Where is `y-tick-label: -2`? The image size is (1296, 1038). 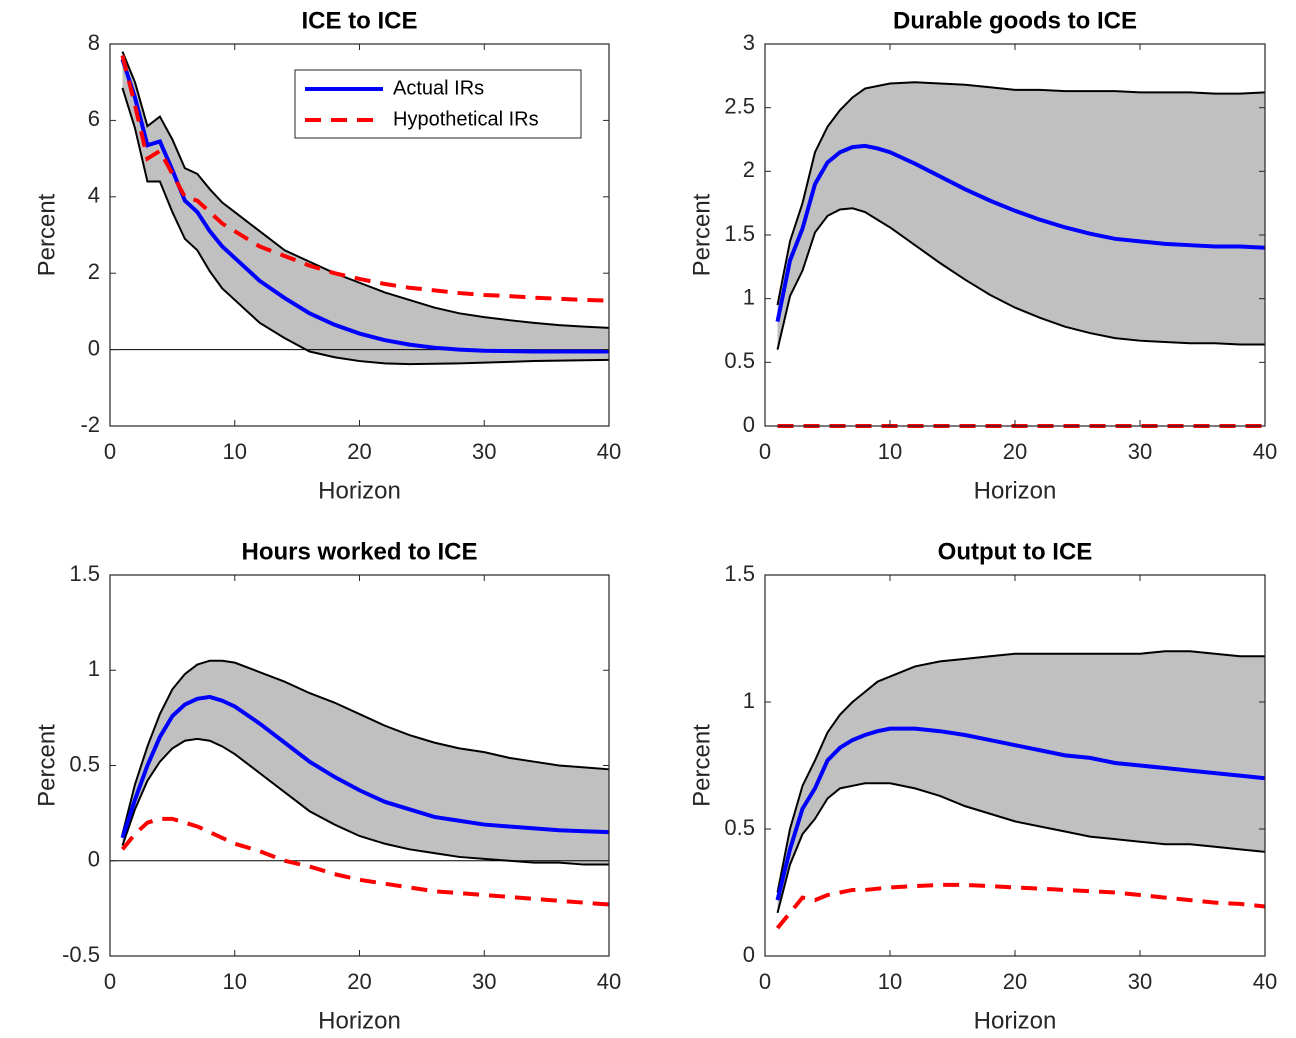
y-tick-label: -2 is located at coordinates (90, 424).